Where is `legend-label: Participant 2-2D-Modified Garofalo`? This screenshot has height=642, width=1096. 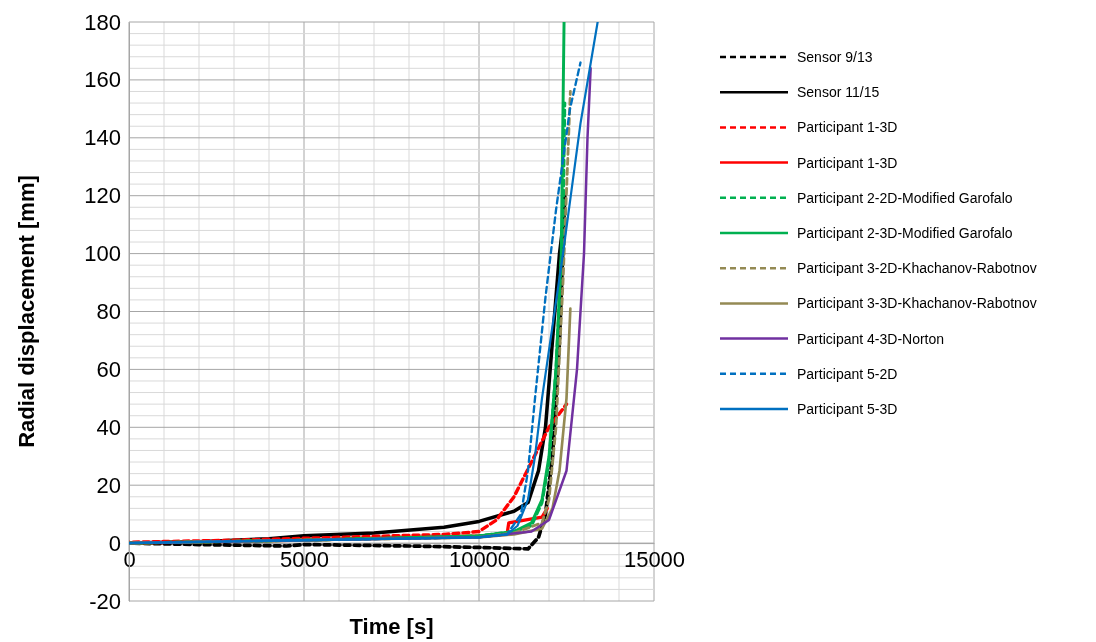
legend-label: Participant 2-2D-Modified Garofalo is located at coordinates (905, 197).